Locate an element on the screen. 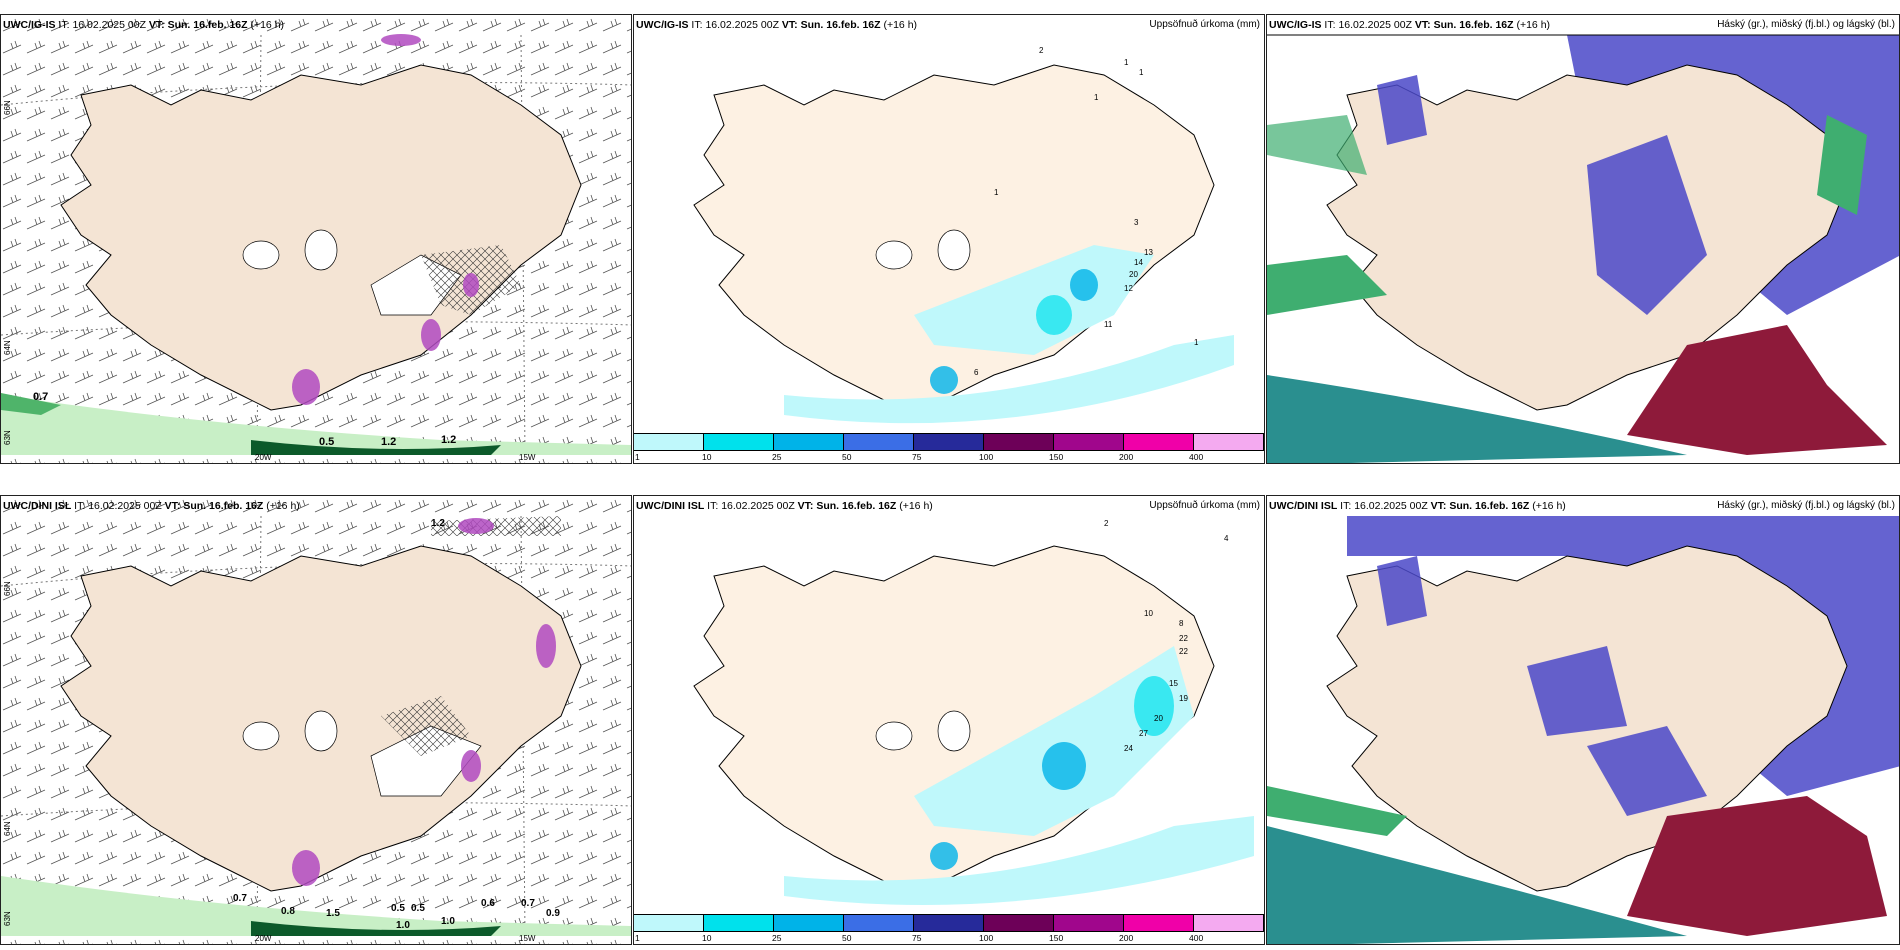  iceland-precip-map: 2 1 1 1 1 3 13 14 20 12 11 6 1 is located at coordinates (963, 235).